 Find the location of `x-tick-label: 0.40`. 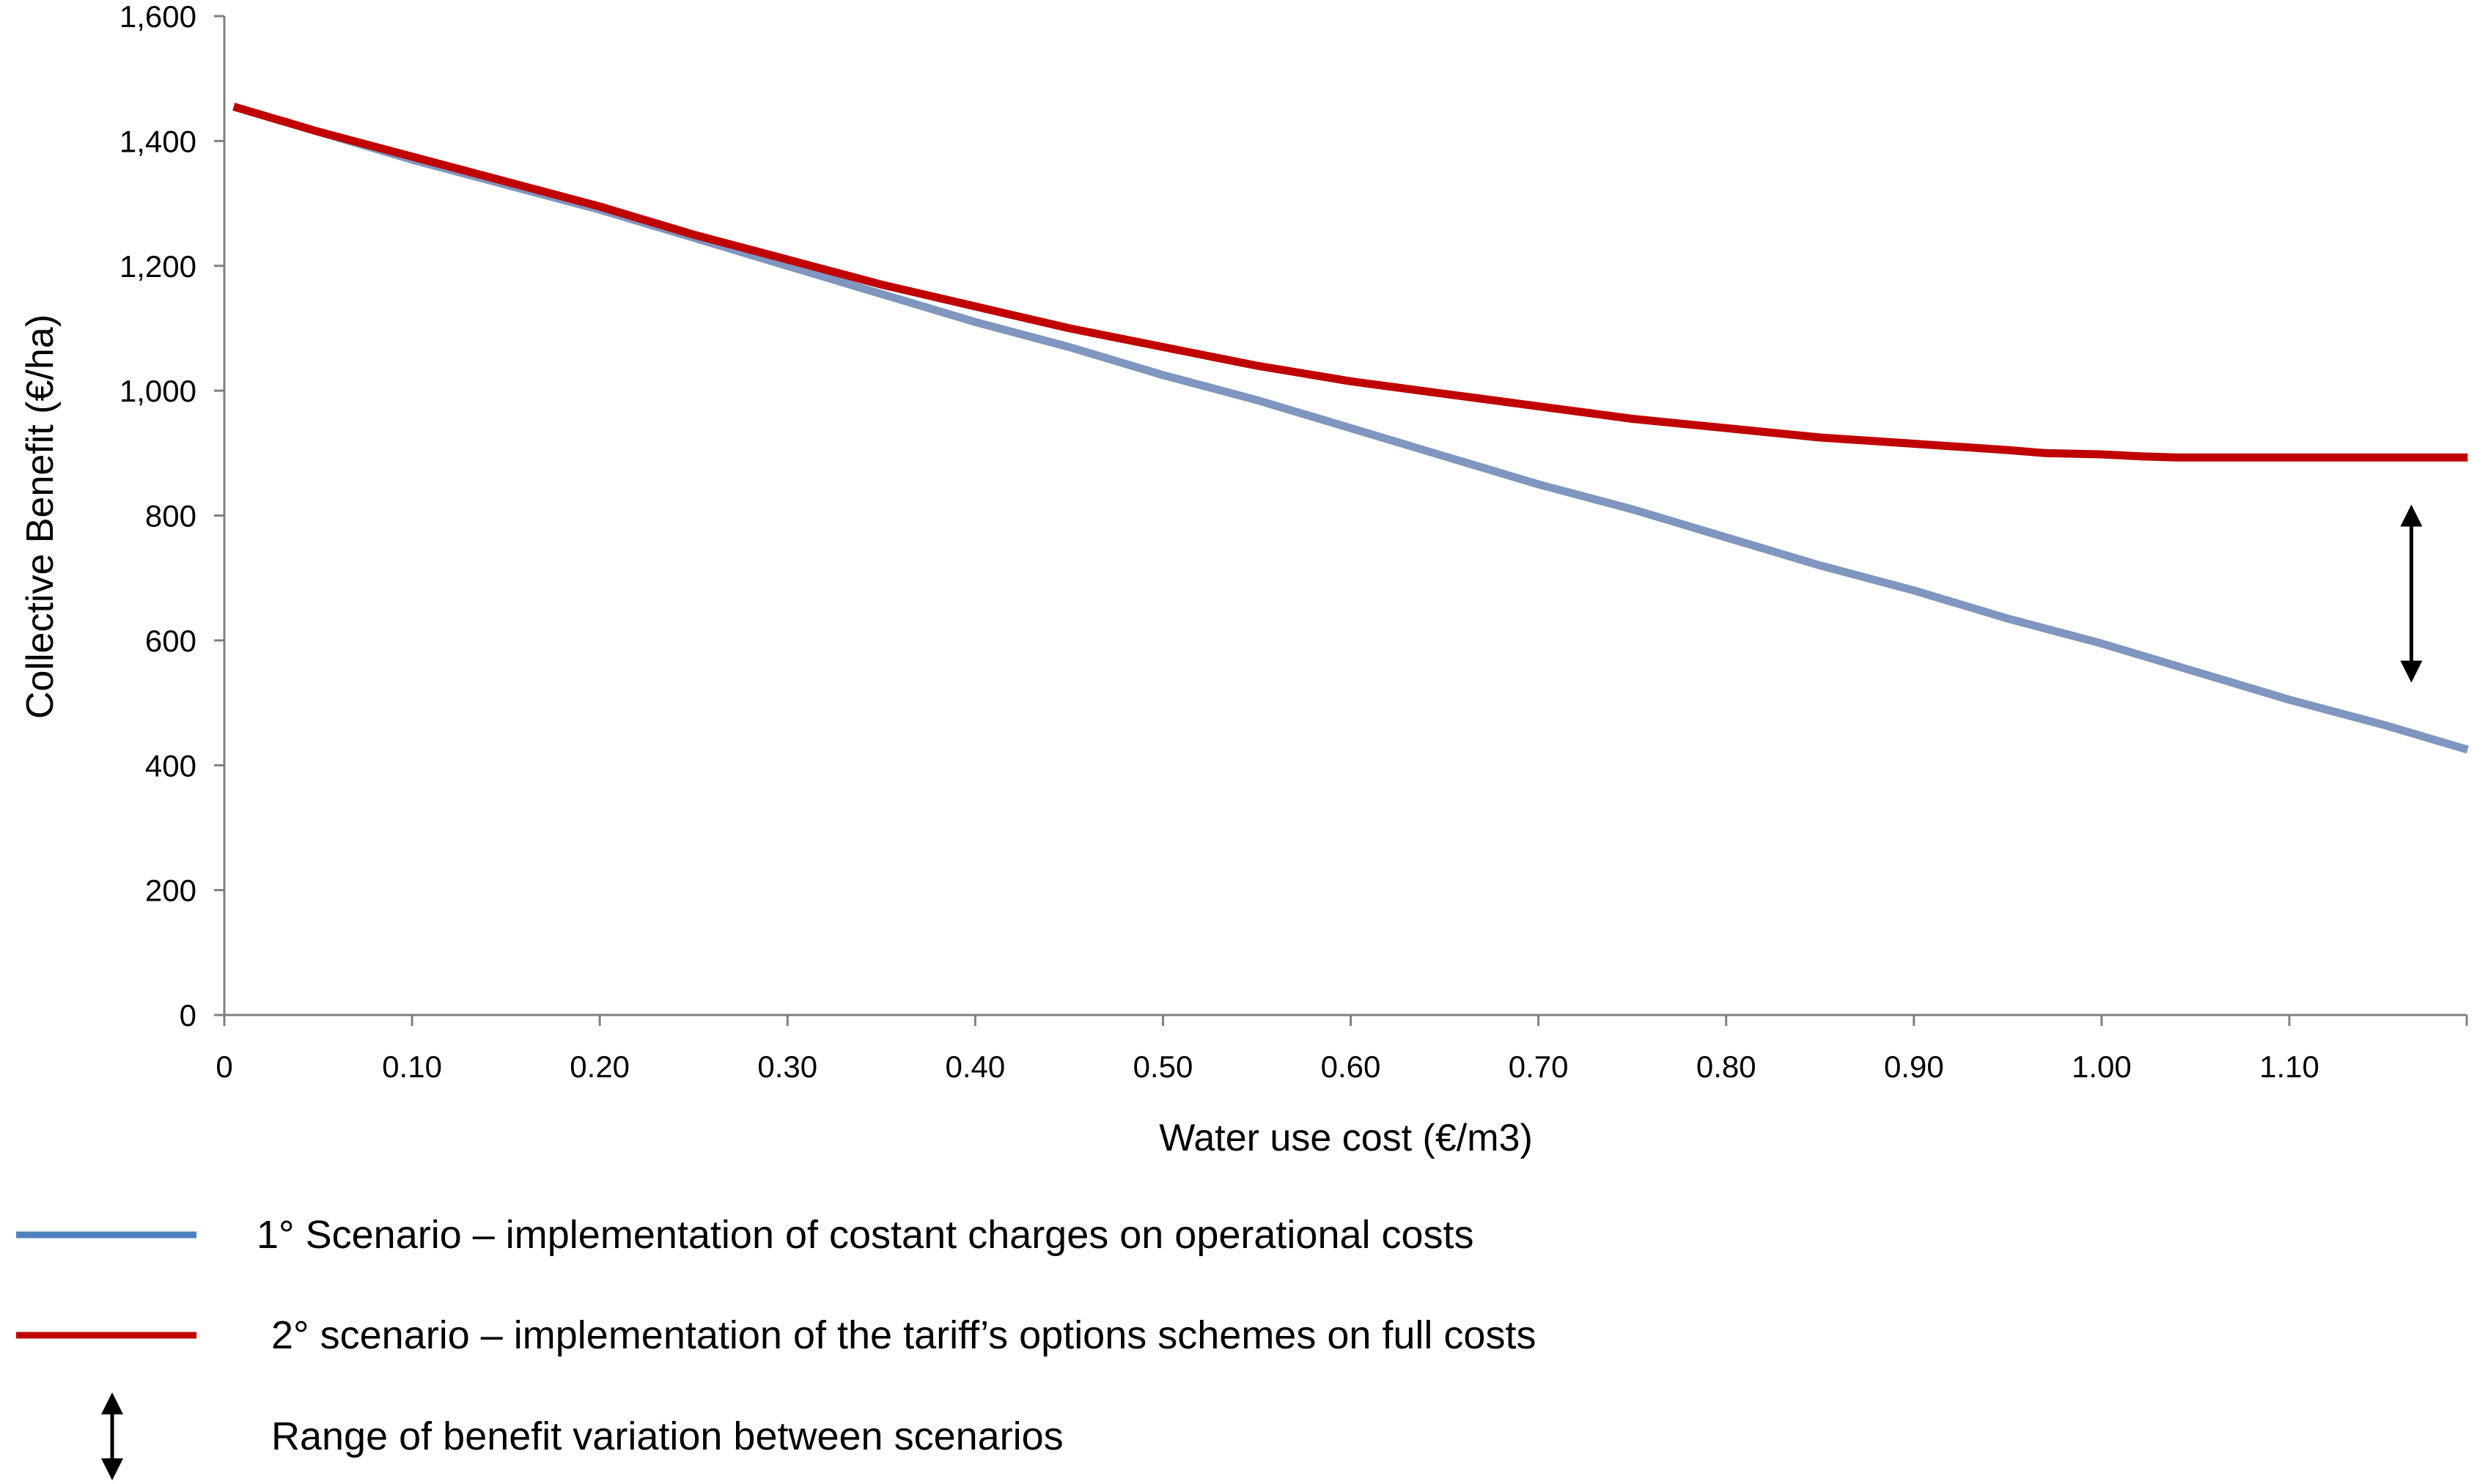

x-tick-label: 0.40 is located at coordinates (975, 1066).